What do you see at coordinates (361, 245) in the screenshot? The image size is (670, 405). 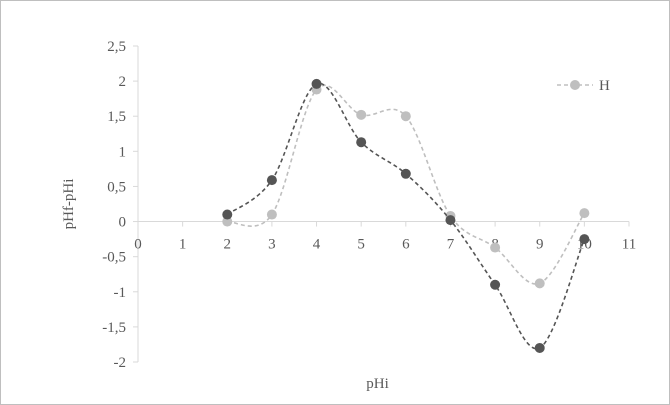 I see `x-tick-label: 5` at bounding box center [361, 245].